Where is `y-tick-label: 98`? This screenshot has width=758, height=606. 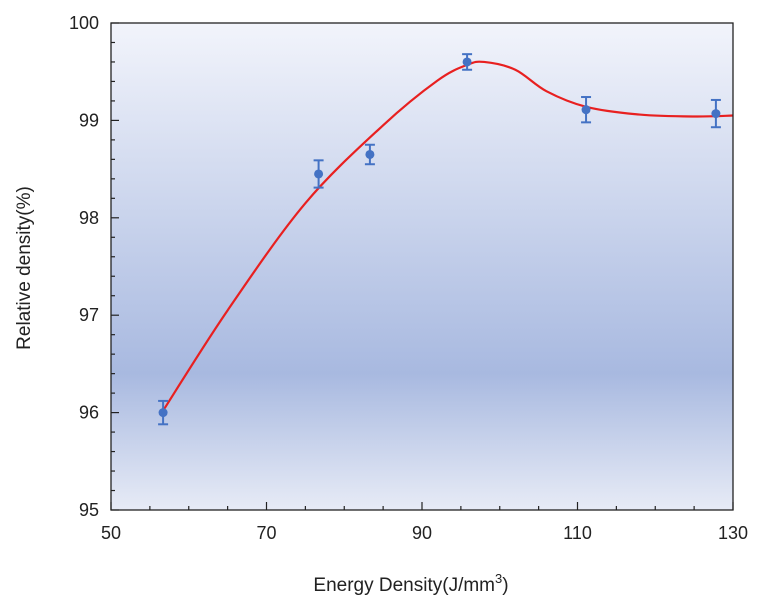
y-tick-label: 98 is located at coordinates (89, 218).